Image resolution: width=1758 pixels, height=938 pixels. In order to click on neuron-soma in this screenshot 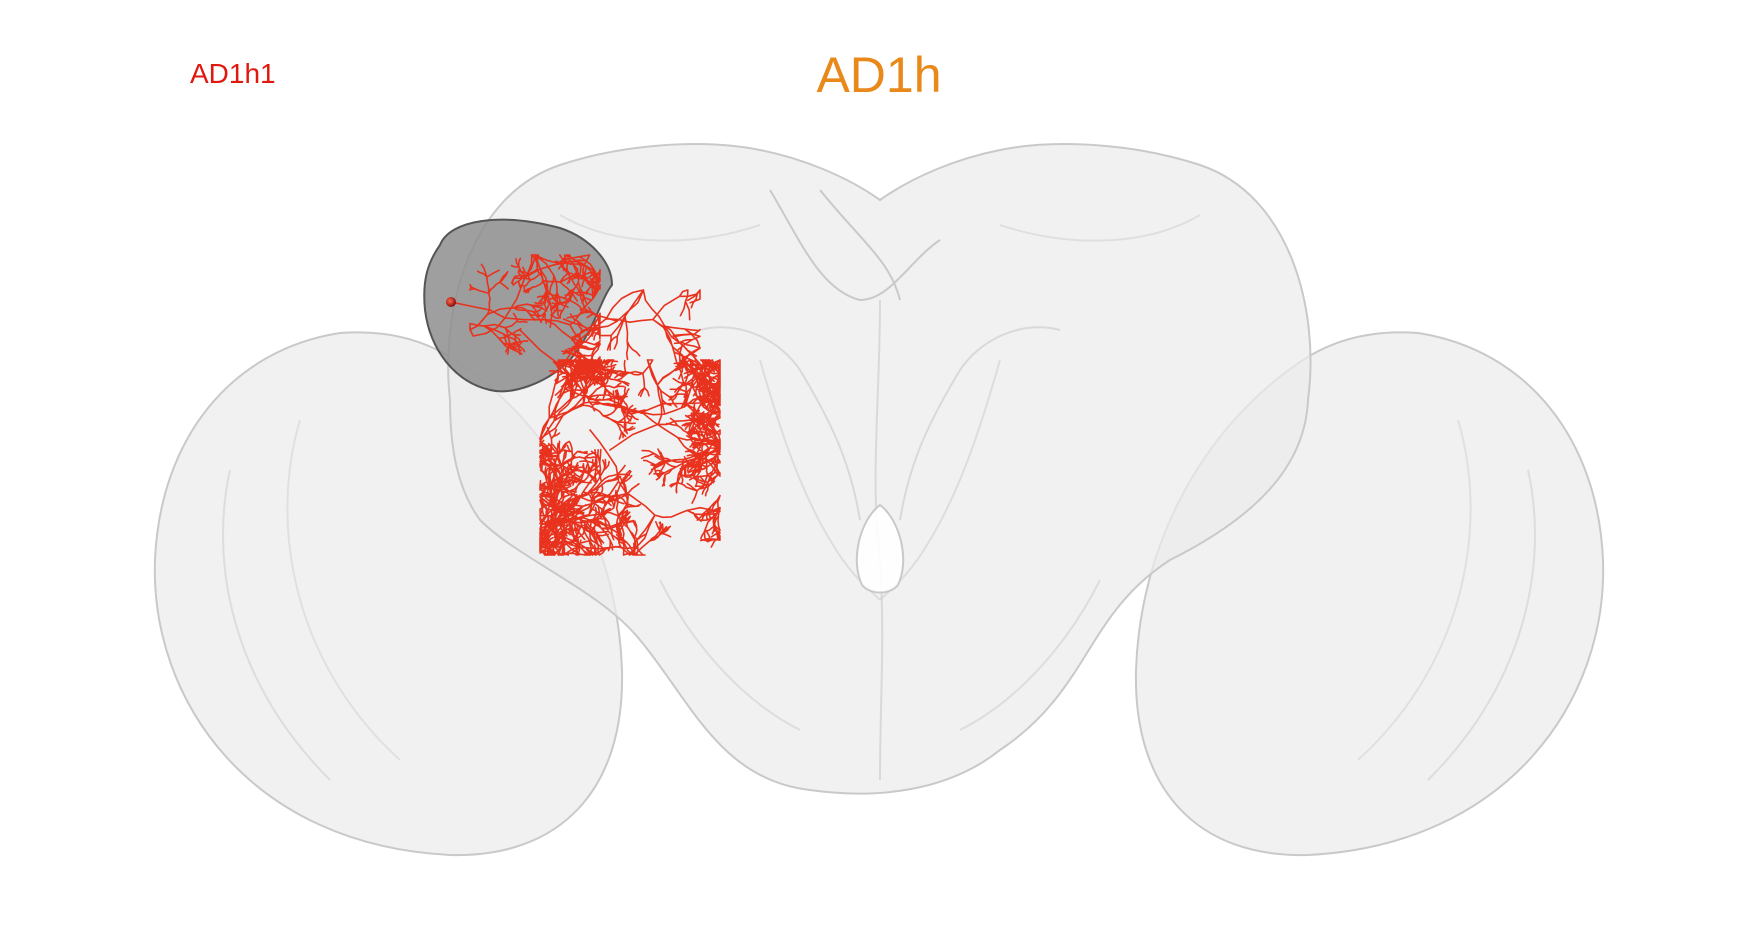, I will do `click(451, 302)`.